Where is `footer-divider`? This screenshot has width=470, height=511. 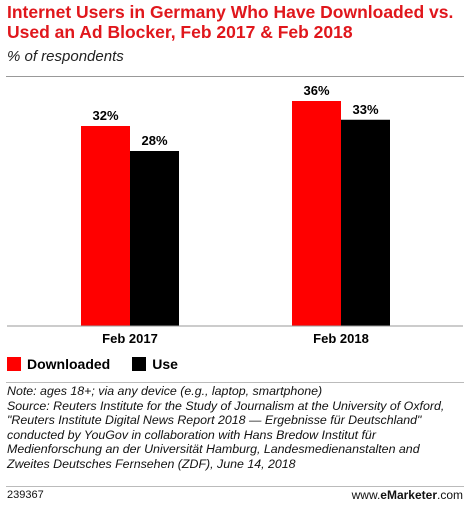
footer-divider is located at coordinates (235, 486).